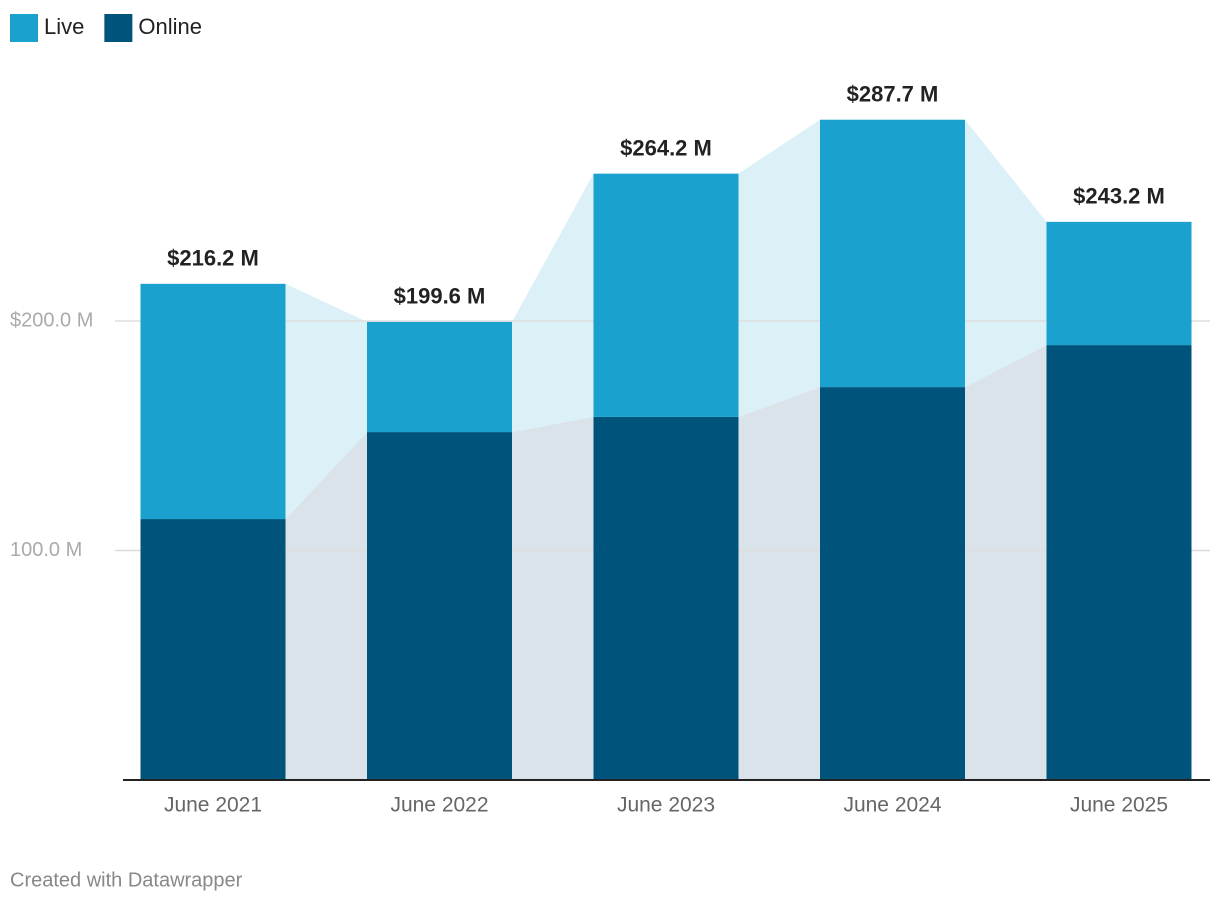 The image size is (1220, 909). I want to click on total-label: $216.2 M, so click(213, 258).